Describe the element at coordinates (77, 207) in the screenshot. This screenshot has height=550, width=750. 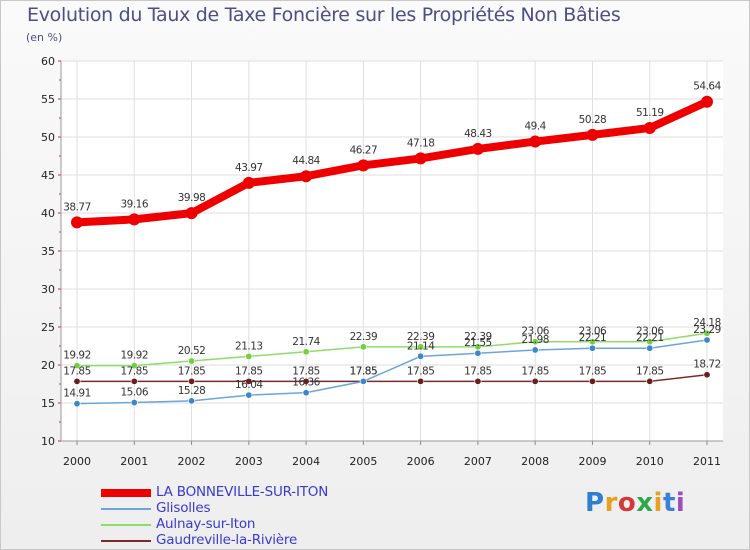
I see `data-label: 38.77` at that location.